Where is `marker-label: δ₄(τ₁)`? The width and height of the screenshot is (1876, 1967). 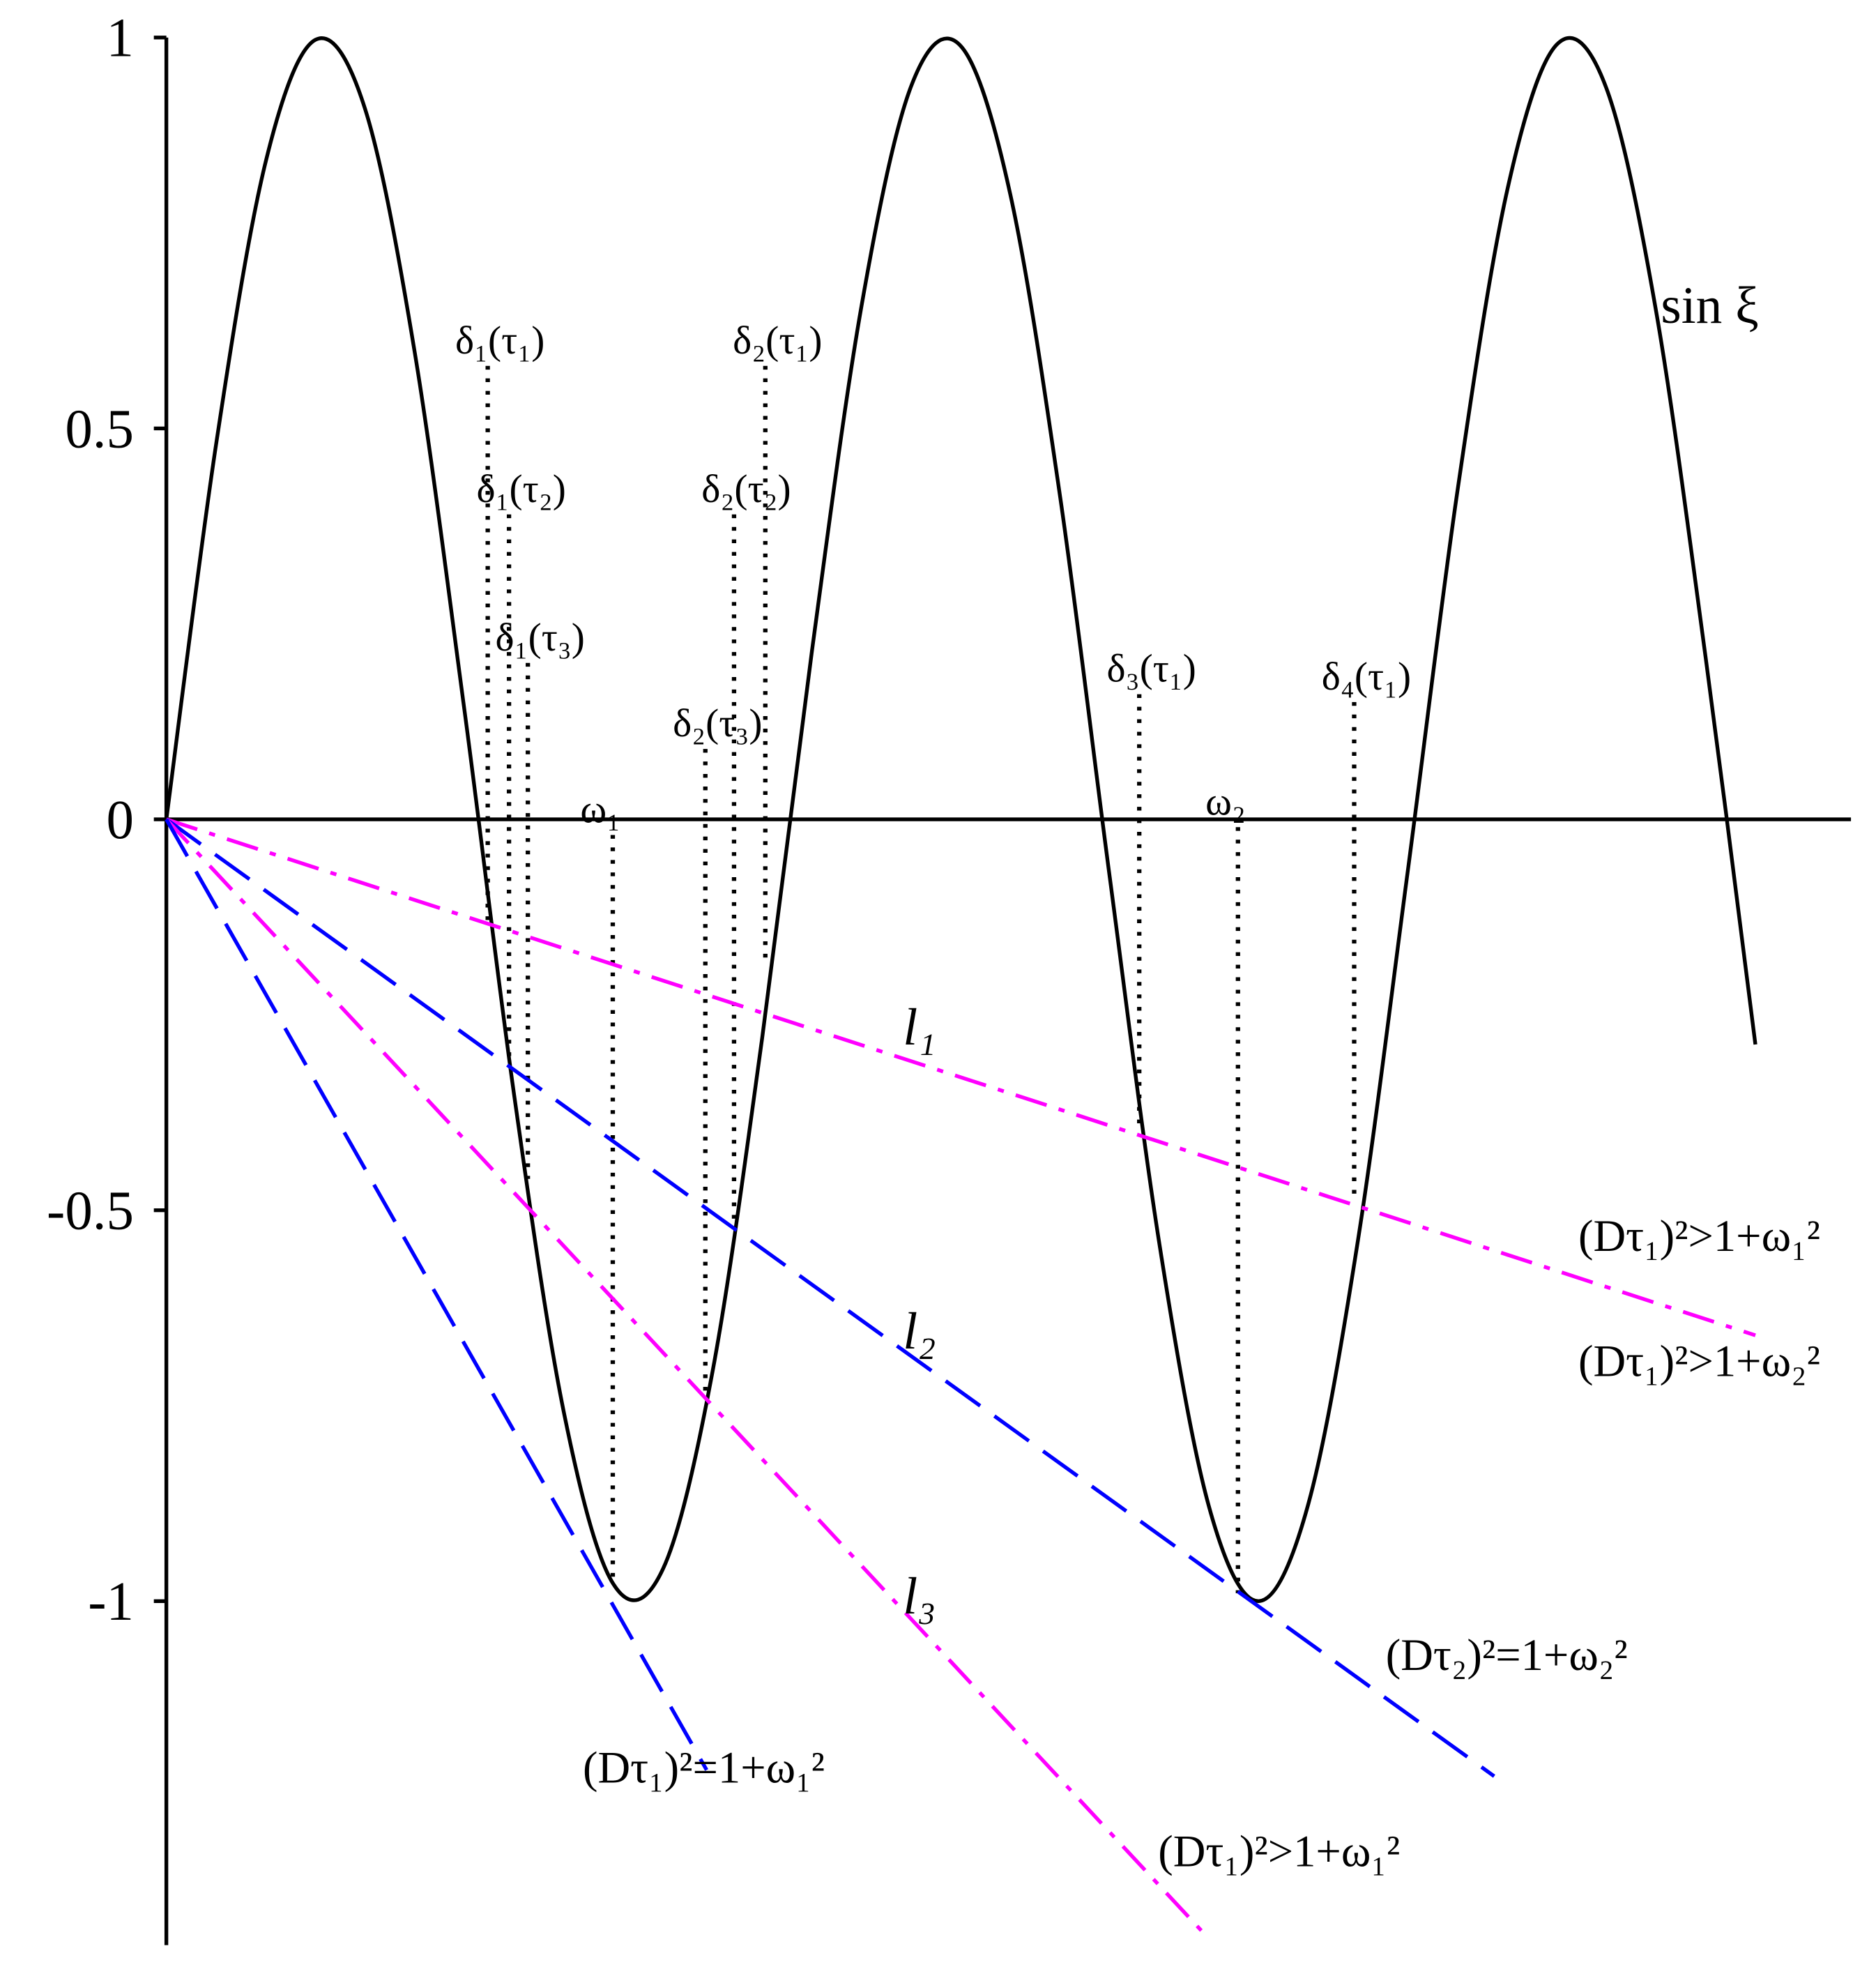 marker-label: δ₄(τ₁) is located at coordinates (1366, 677).